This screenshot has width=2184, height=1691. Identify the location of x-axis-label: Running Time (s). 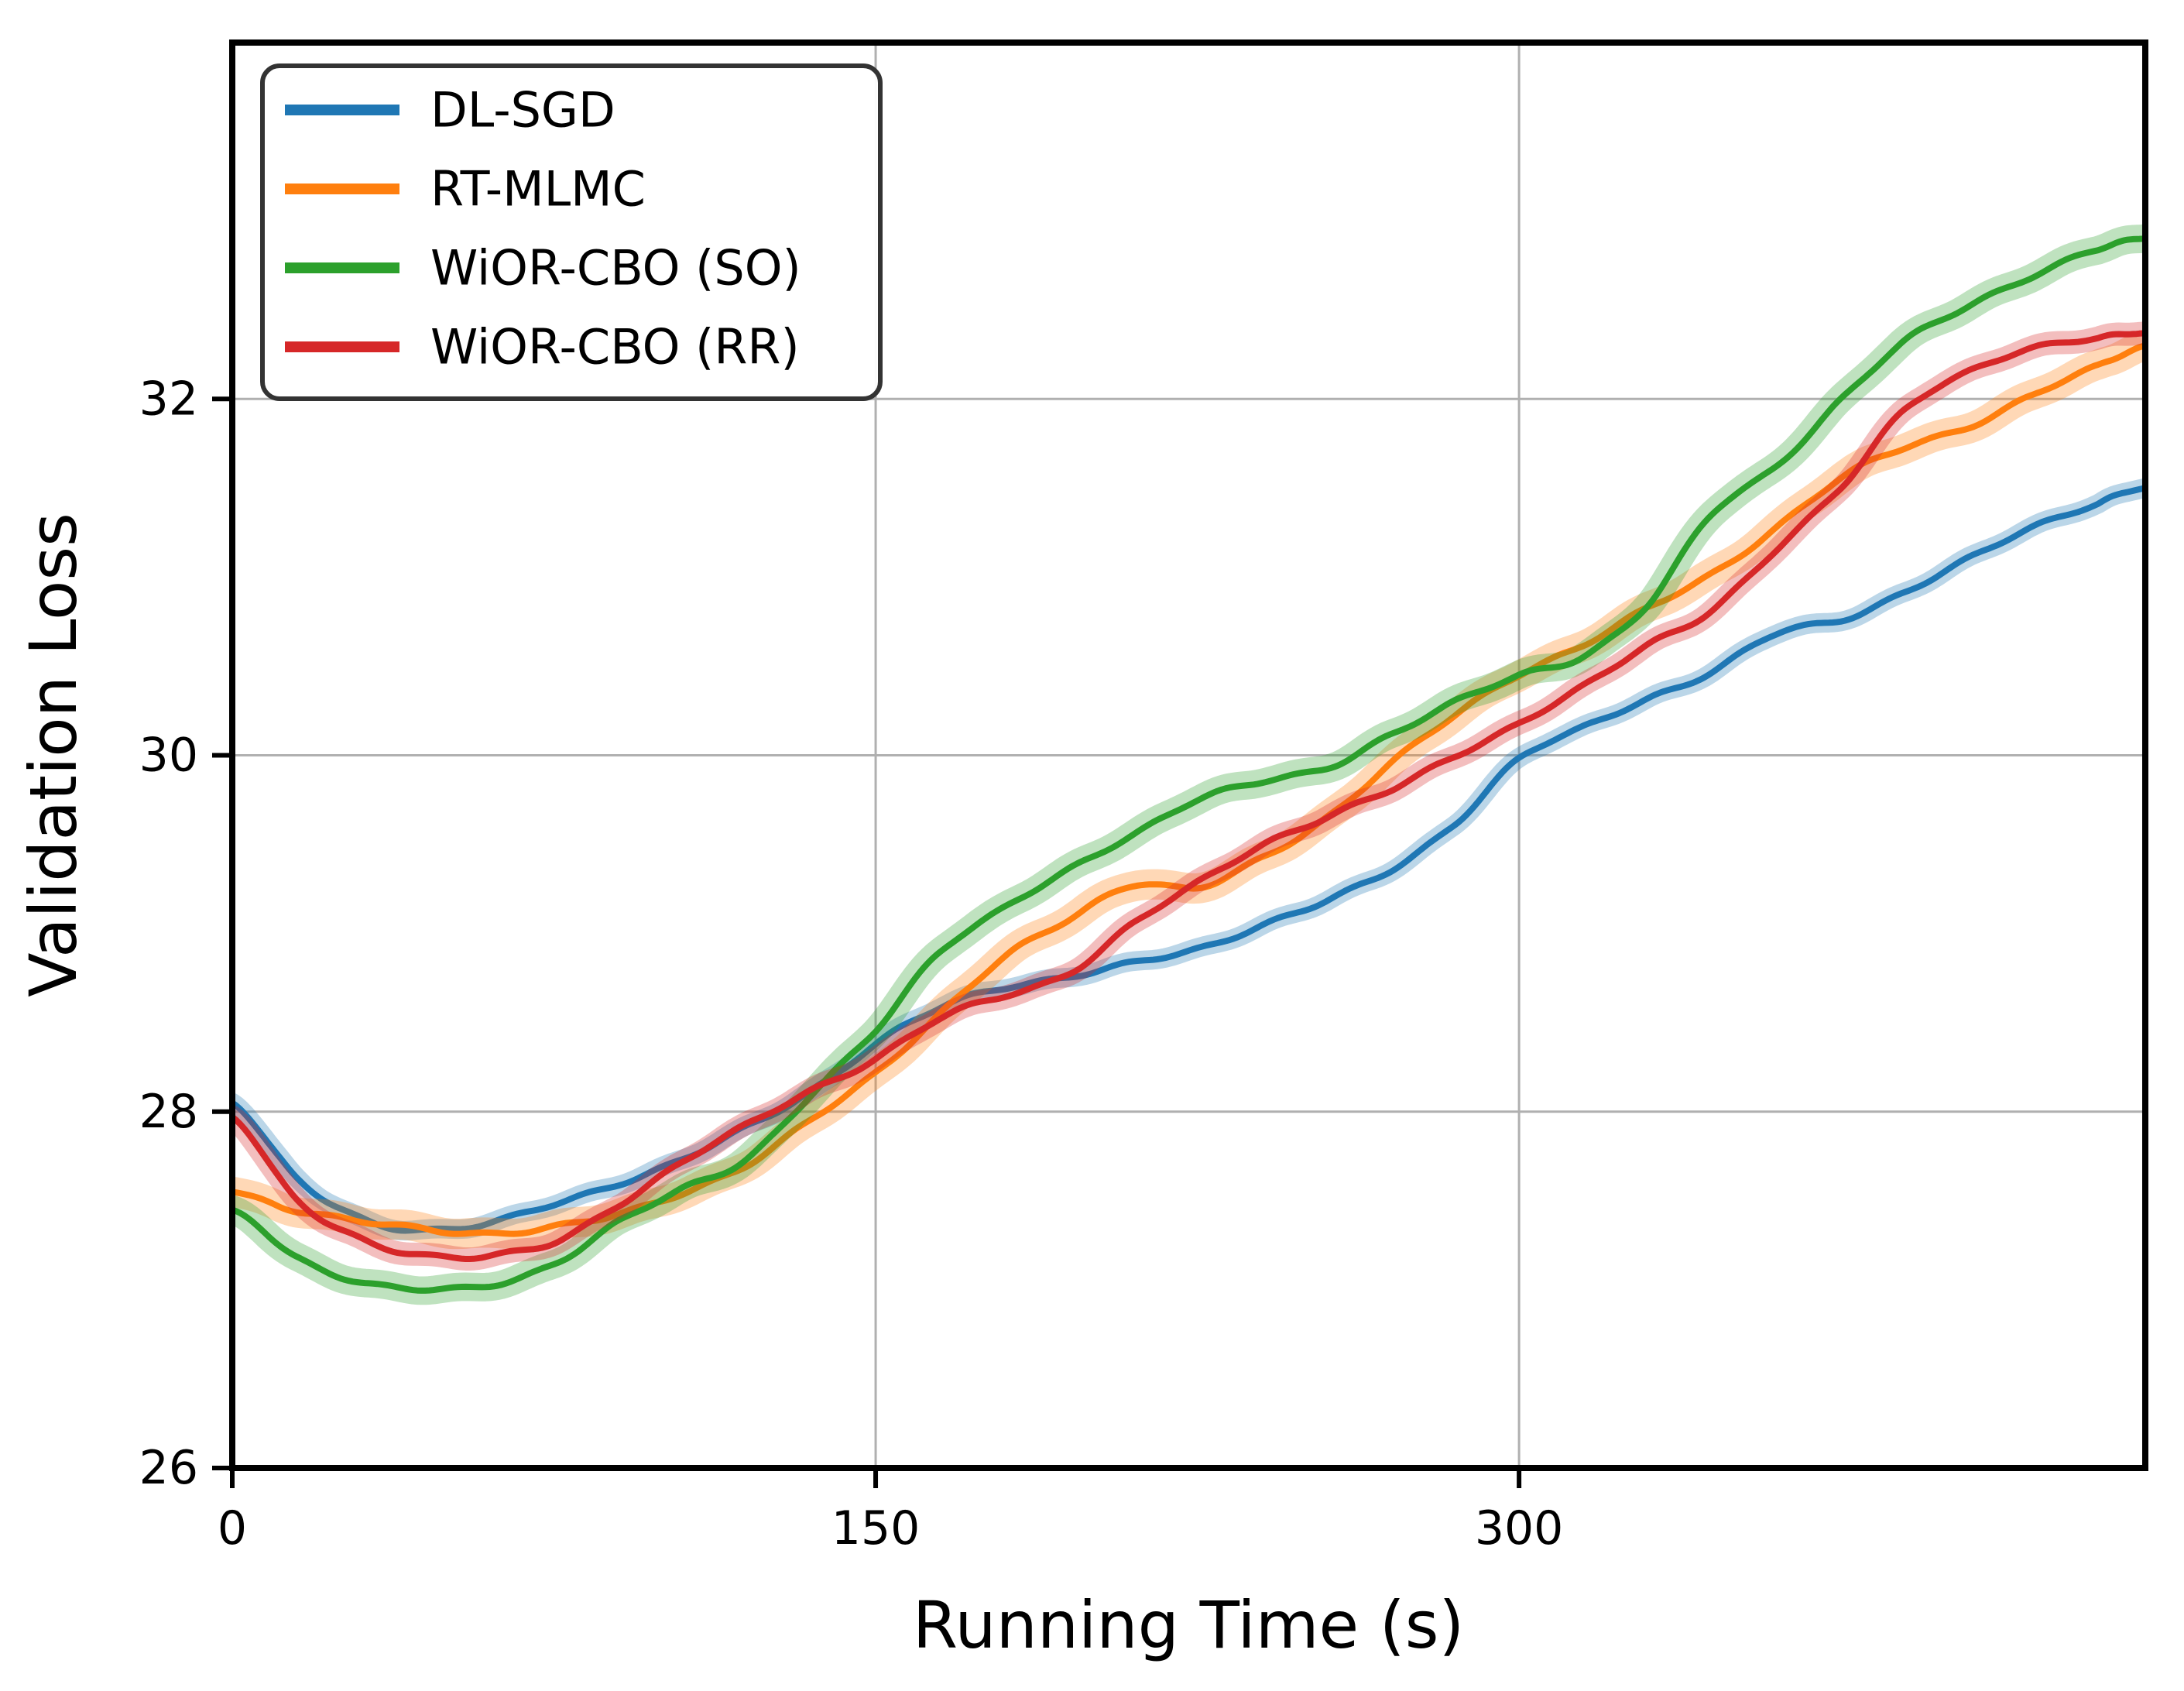
(1188, 1625).